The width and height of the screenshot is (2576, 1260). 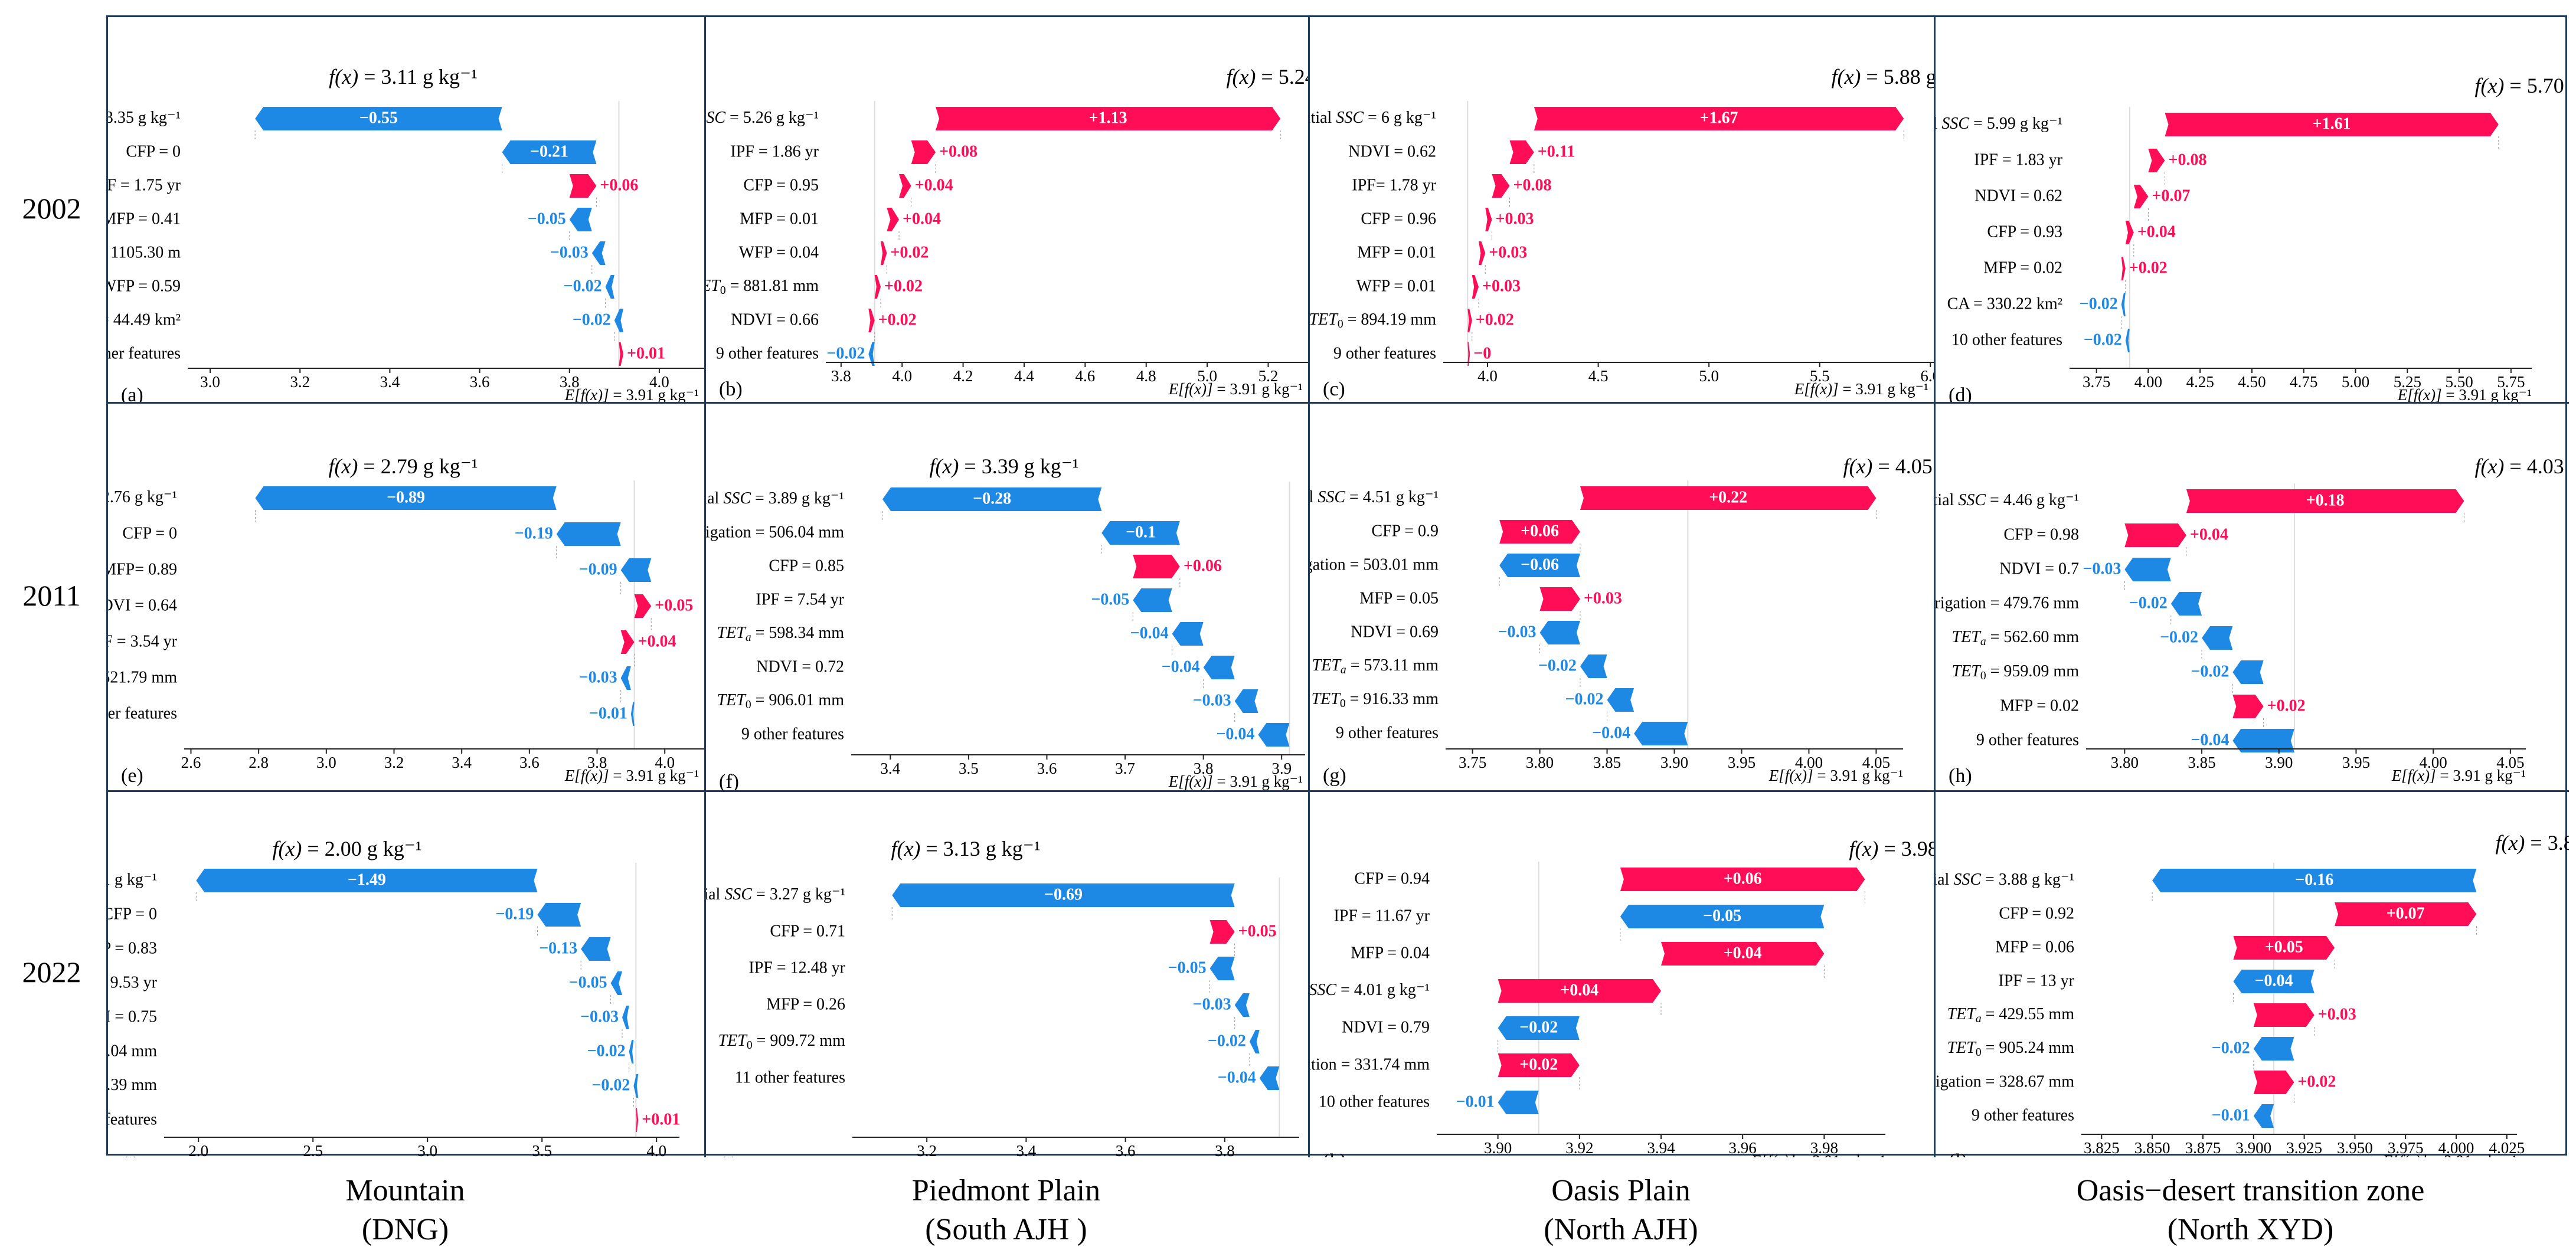 I want to click on tick-label: 3.850, so click(x=2152, y=1148).